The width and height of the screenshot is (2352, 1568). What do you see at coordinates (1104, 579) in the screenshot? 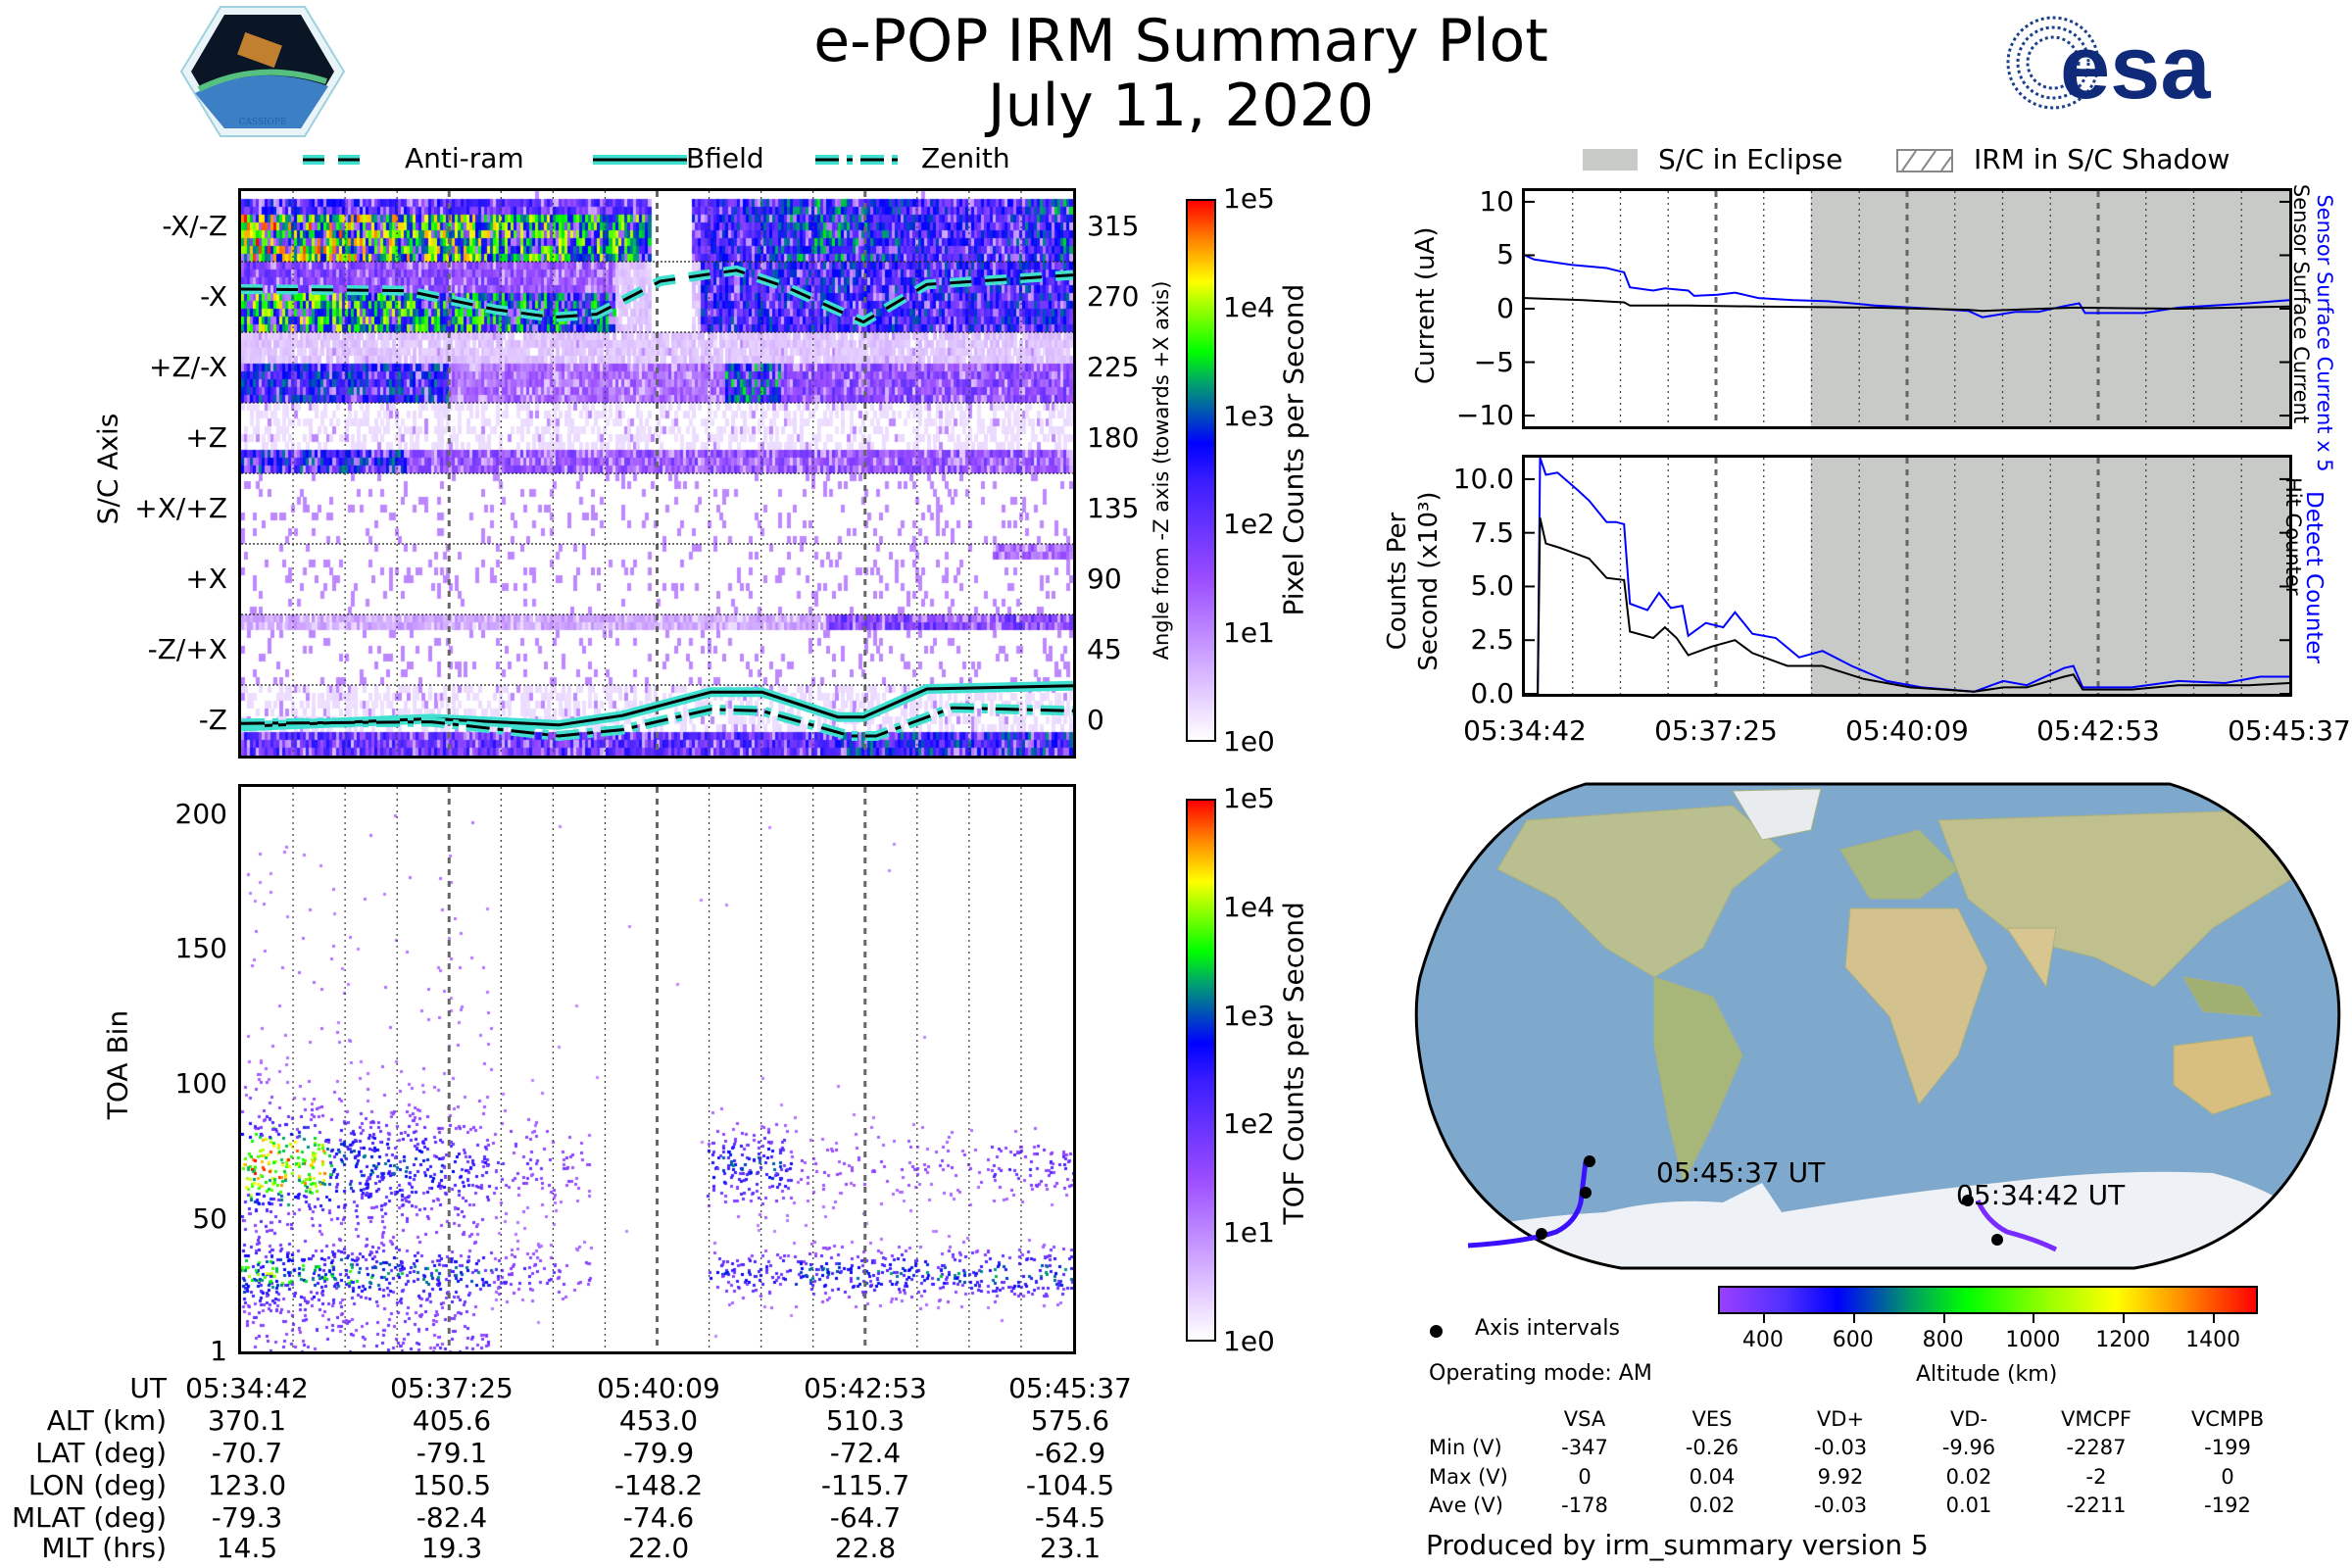
I see `angle-tick-label: 90` at bounding box center [1104, 579].